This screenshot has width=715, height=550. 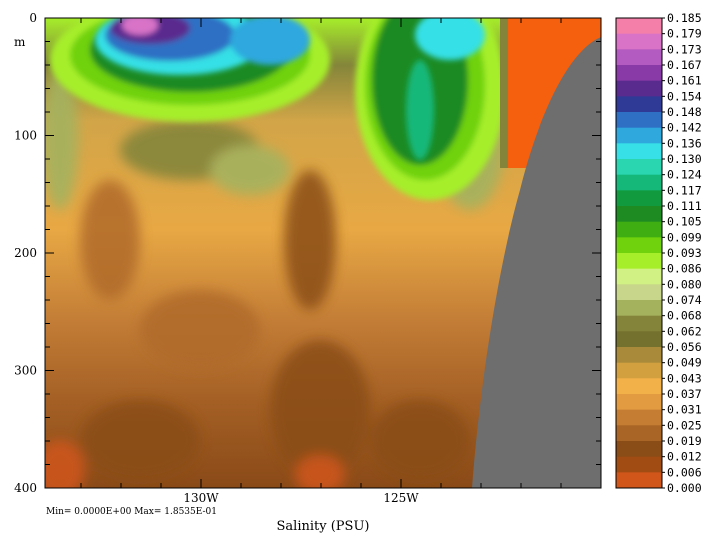 I want to click on y-unit-label: m, so click(x=20, y=42).